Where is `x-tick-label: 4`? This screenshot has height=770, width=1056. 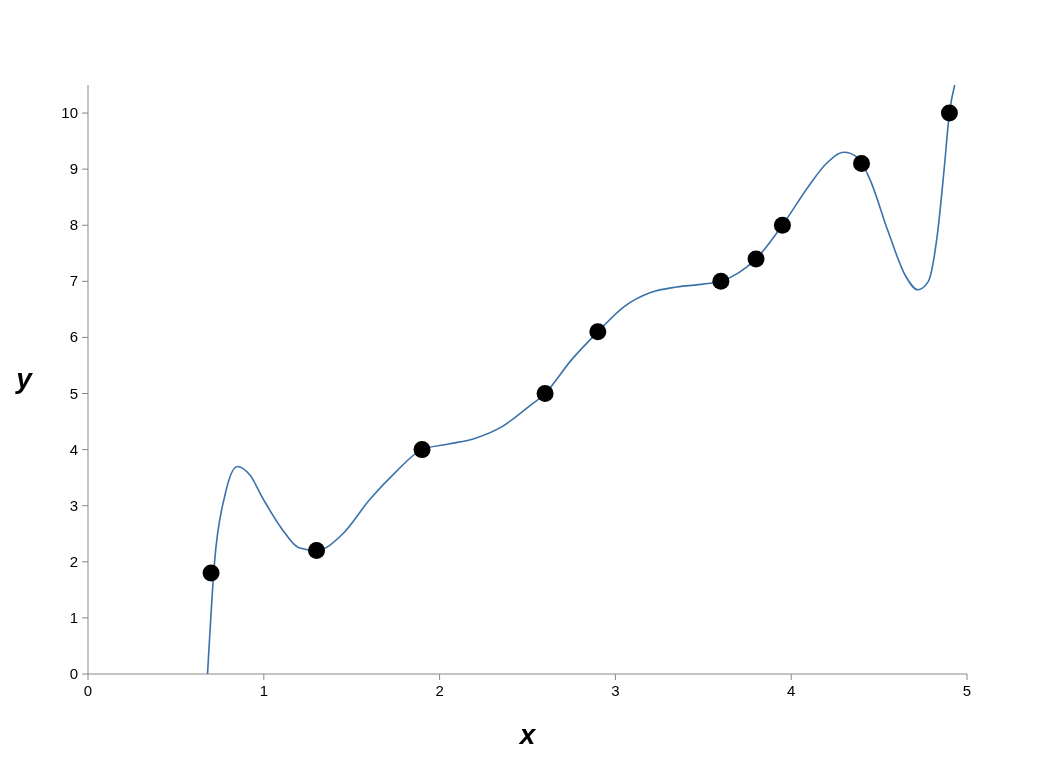 x-tick-label: 4 is located at coordinates (791, 690).